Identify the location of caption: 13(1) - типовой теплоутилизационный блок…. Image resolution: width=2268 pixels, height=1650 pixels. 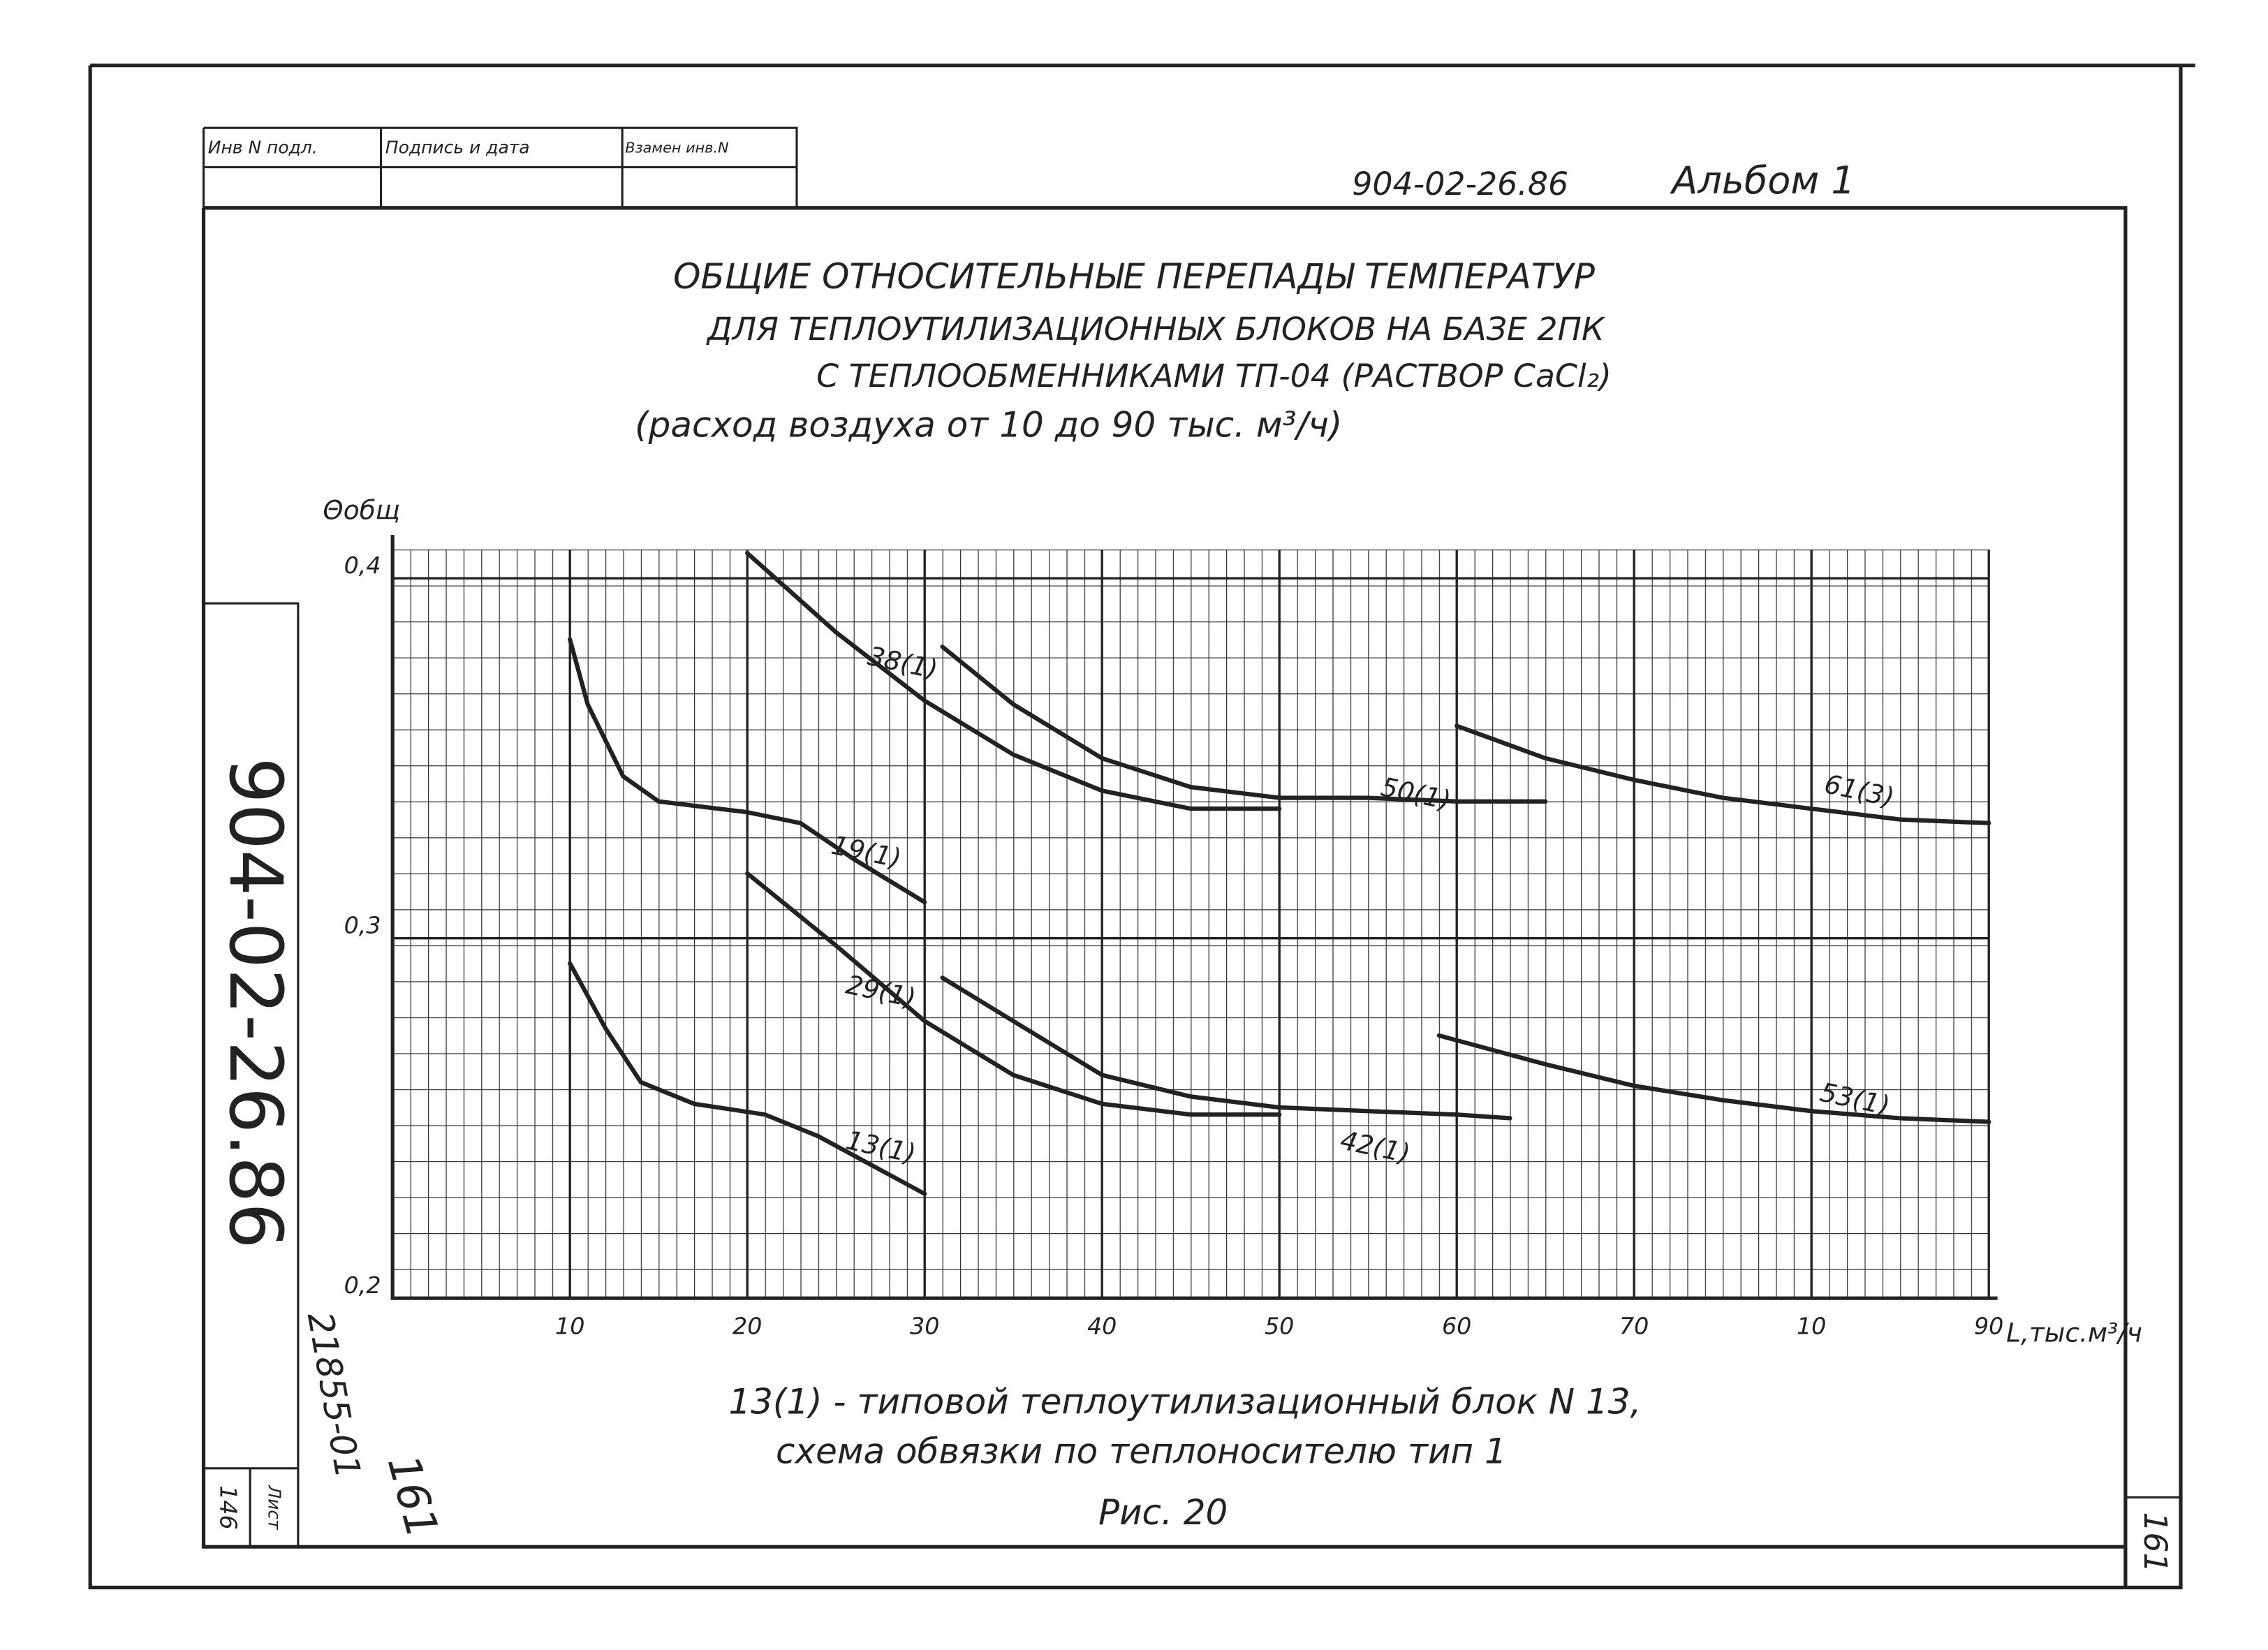
(1184, 1402).